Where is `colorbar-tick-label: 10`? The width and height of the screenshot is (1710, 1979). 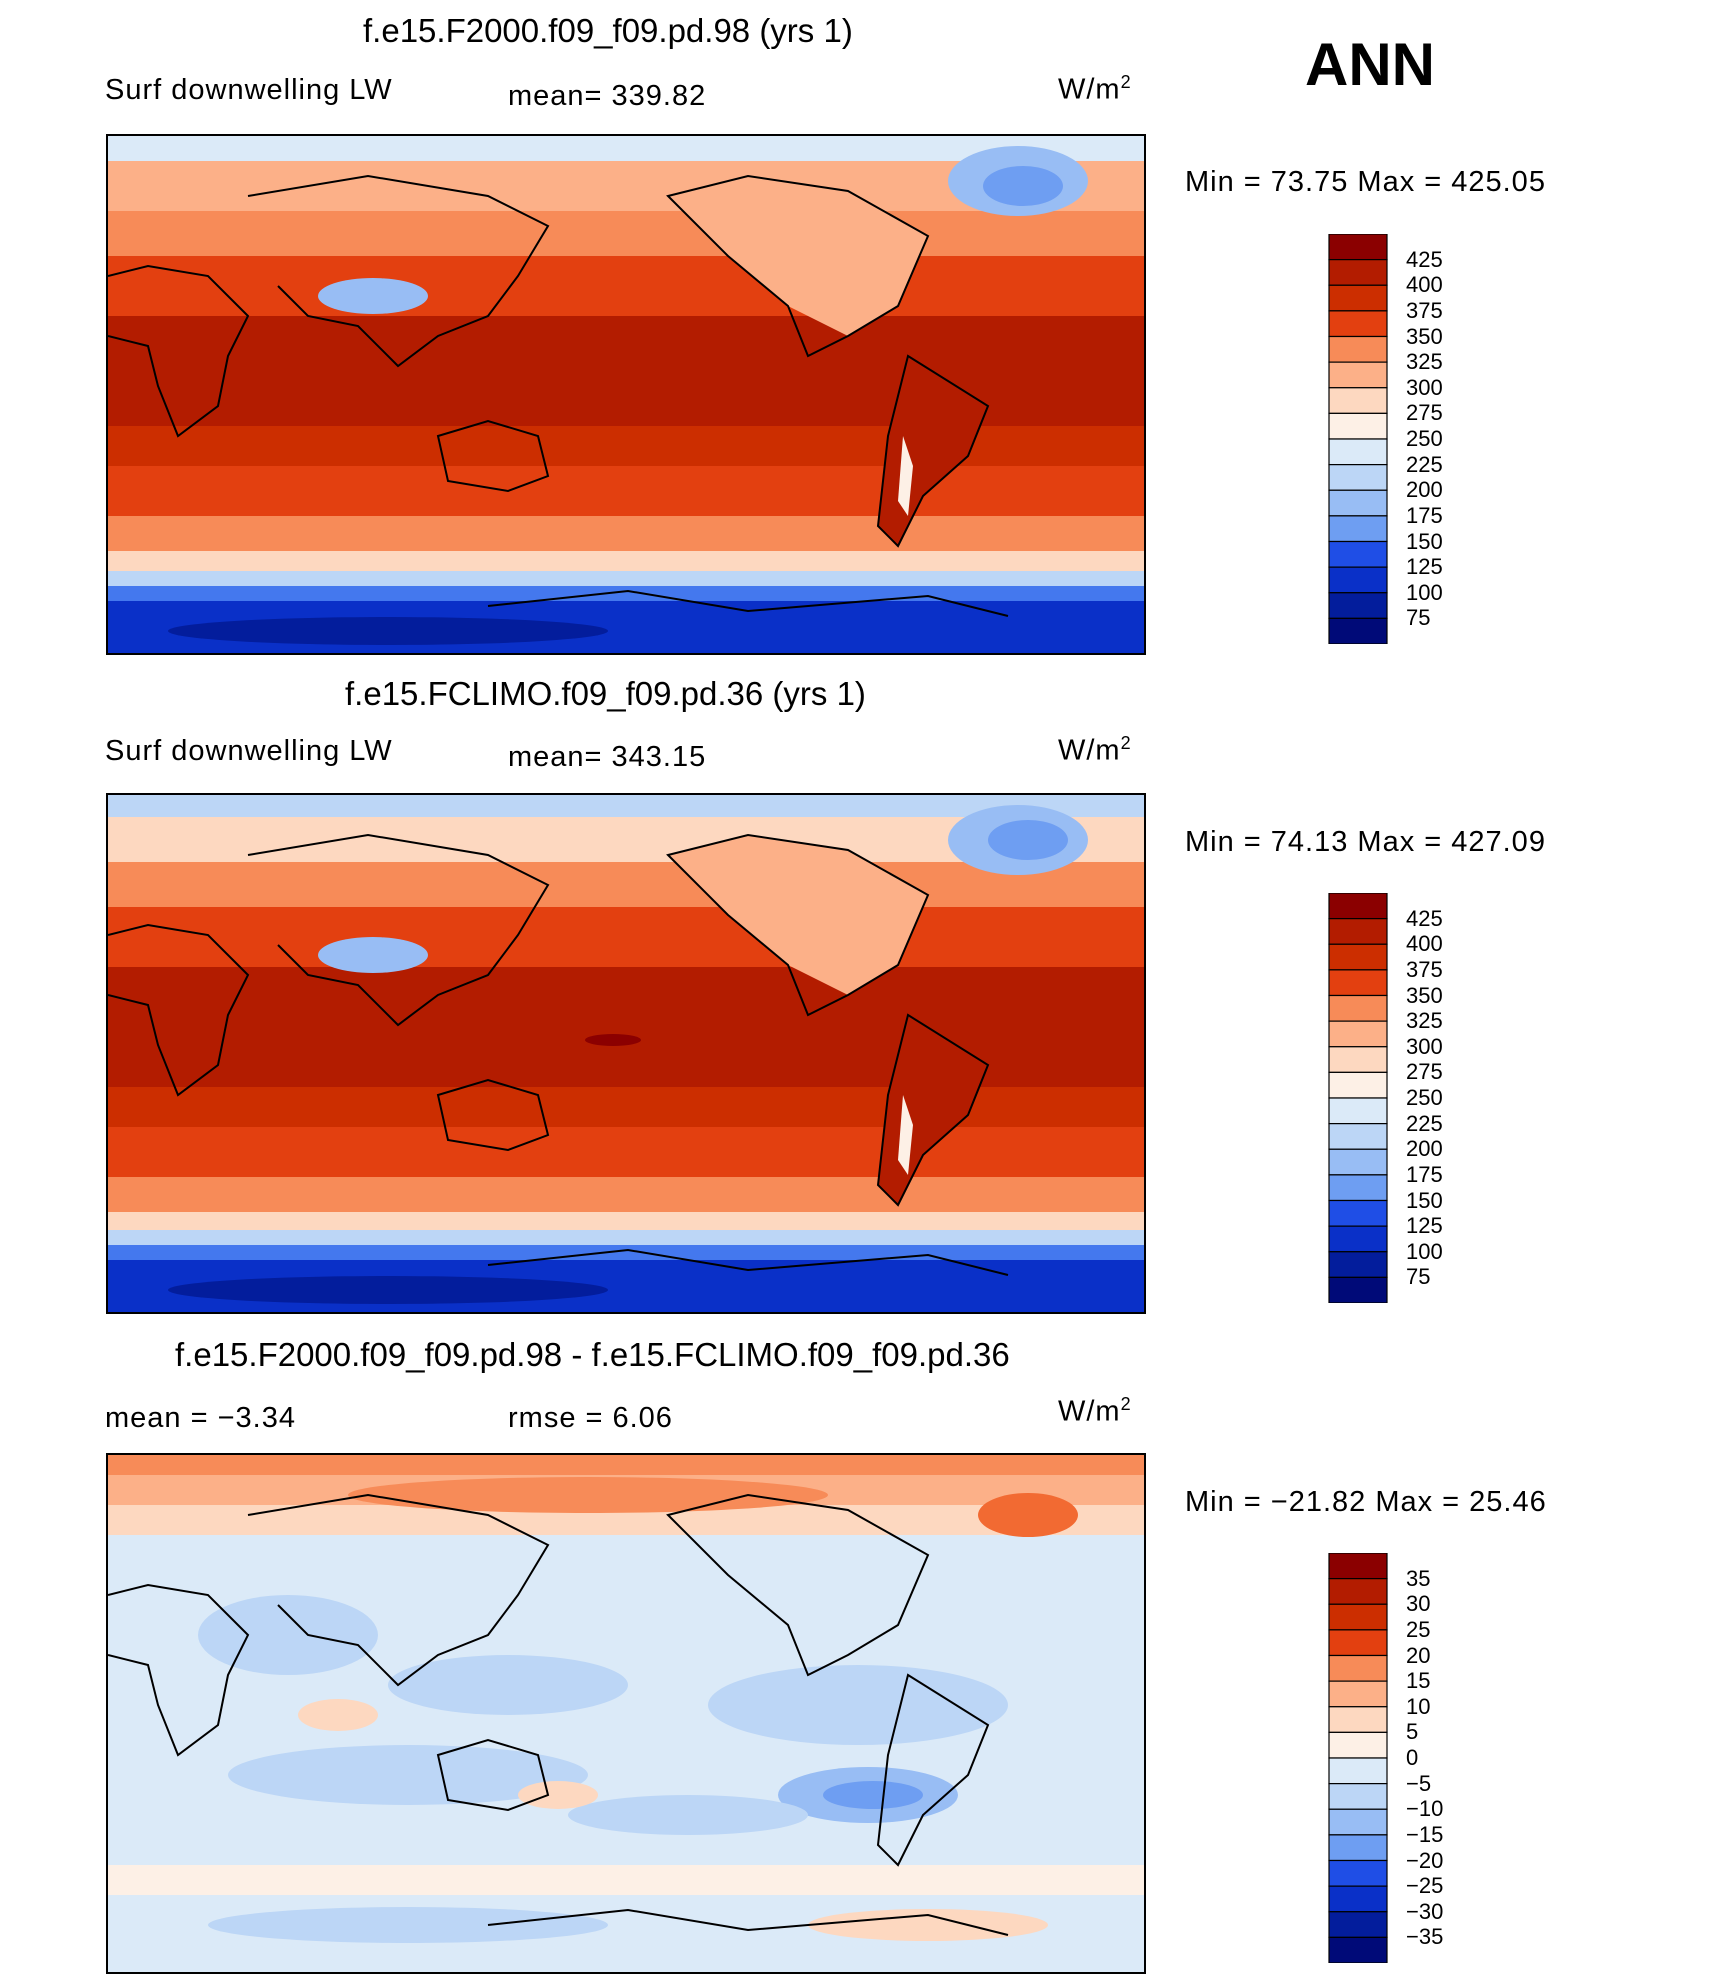 colorbar-tick-label: 10 is located at coordinates (1418, 1706).